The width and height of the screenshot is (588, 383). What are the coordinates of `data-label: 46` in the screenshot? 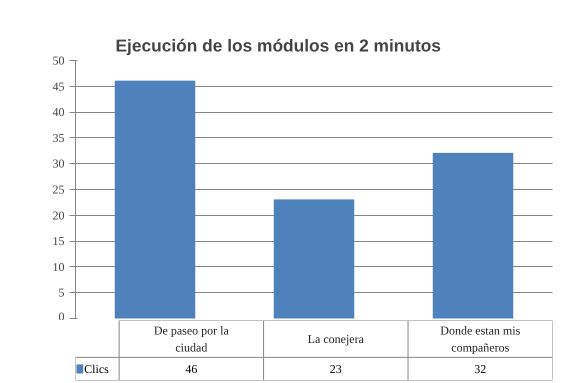 It's located at (191, 369).